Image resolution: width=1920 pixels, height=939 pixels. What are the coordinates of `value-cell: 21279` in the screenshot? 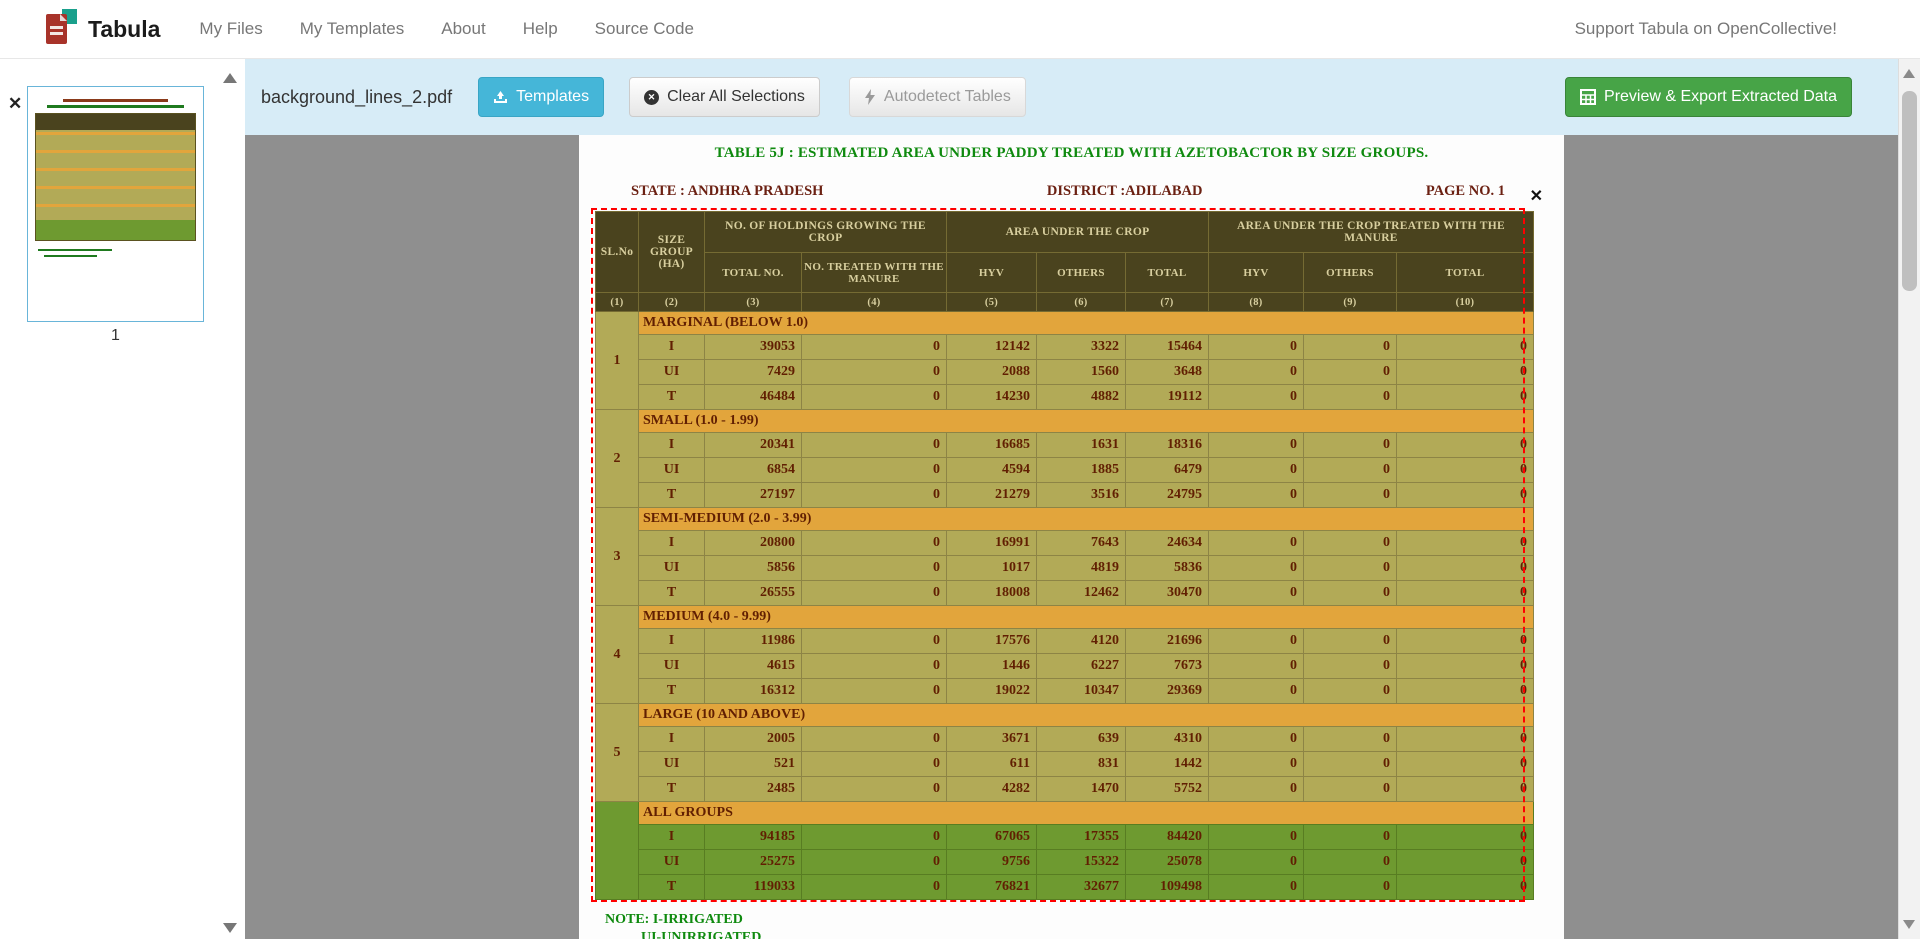 It's located at (991, 495).